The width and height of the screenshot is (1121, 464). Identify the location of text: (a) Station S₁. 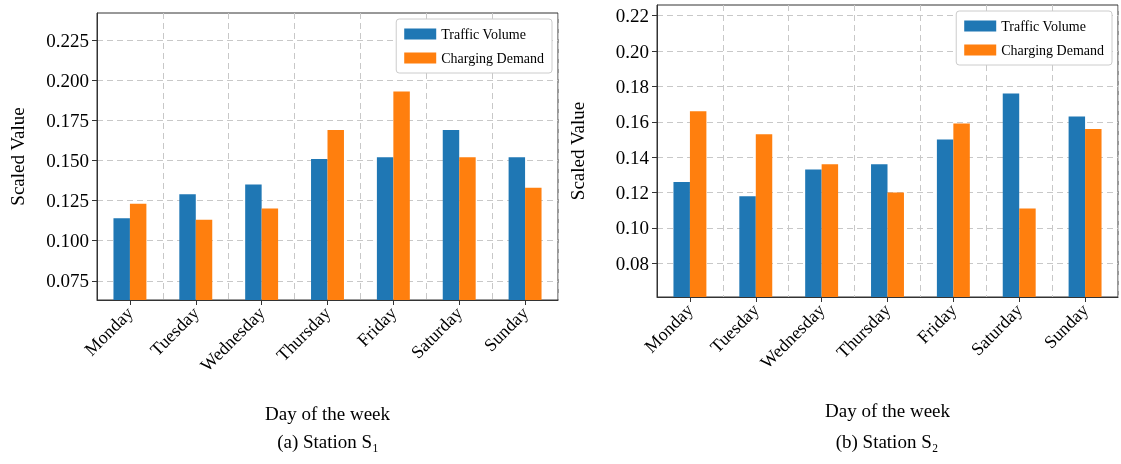
(328, 442).